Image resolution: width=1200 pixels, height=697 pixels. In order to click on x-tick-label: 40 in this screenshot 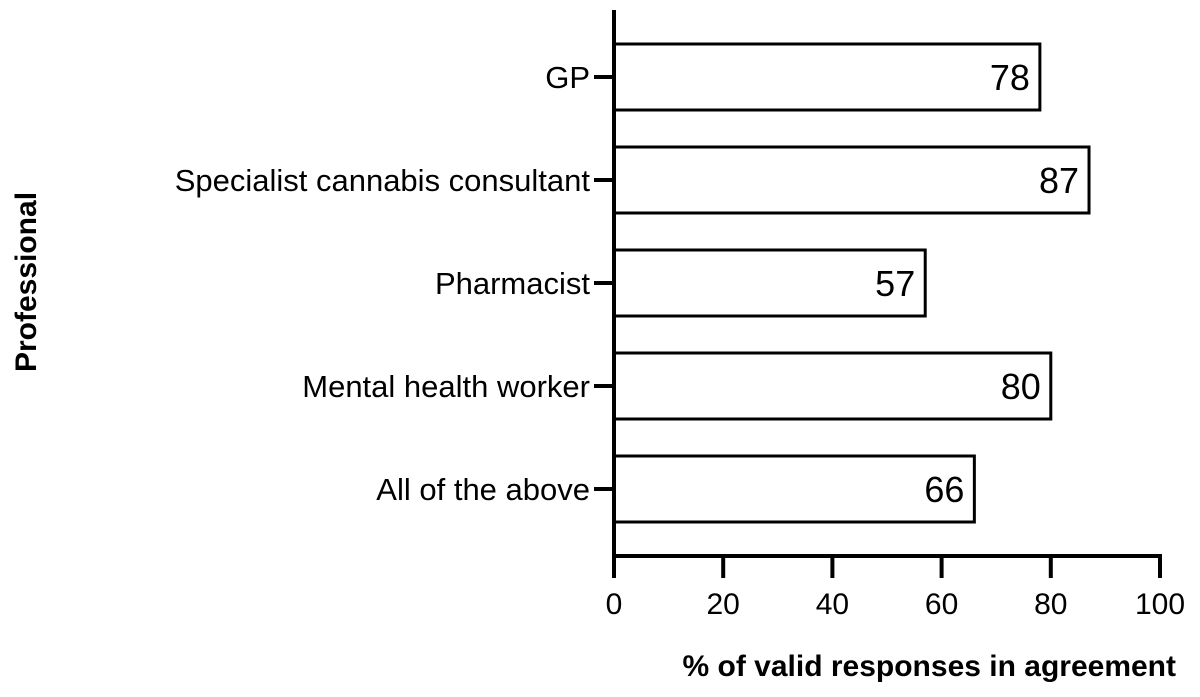, I will do `click(832, 604)`.